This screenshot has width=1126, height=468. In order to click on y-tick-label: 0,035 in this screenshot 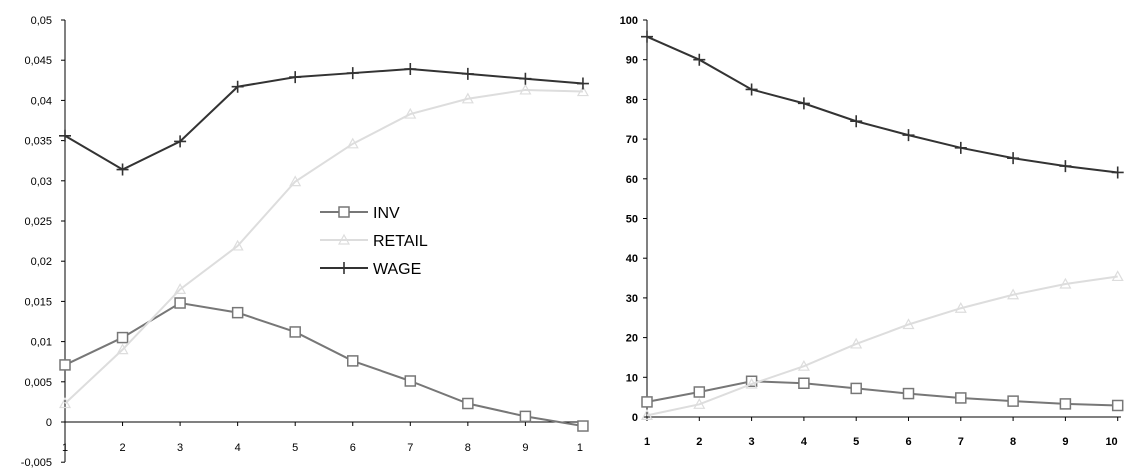, I will do `click(38, 142)`.